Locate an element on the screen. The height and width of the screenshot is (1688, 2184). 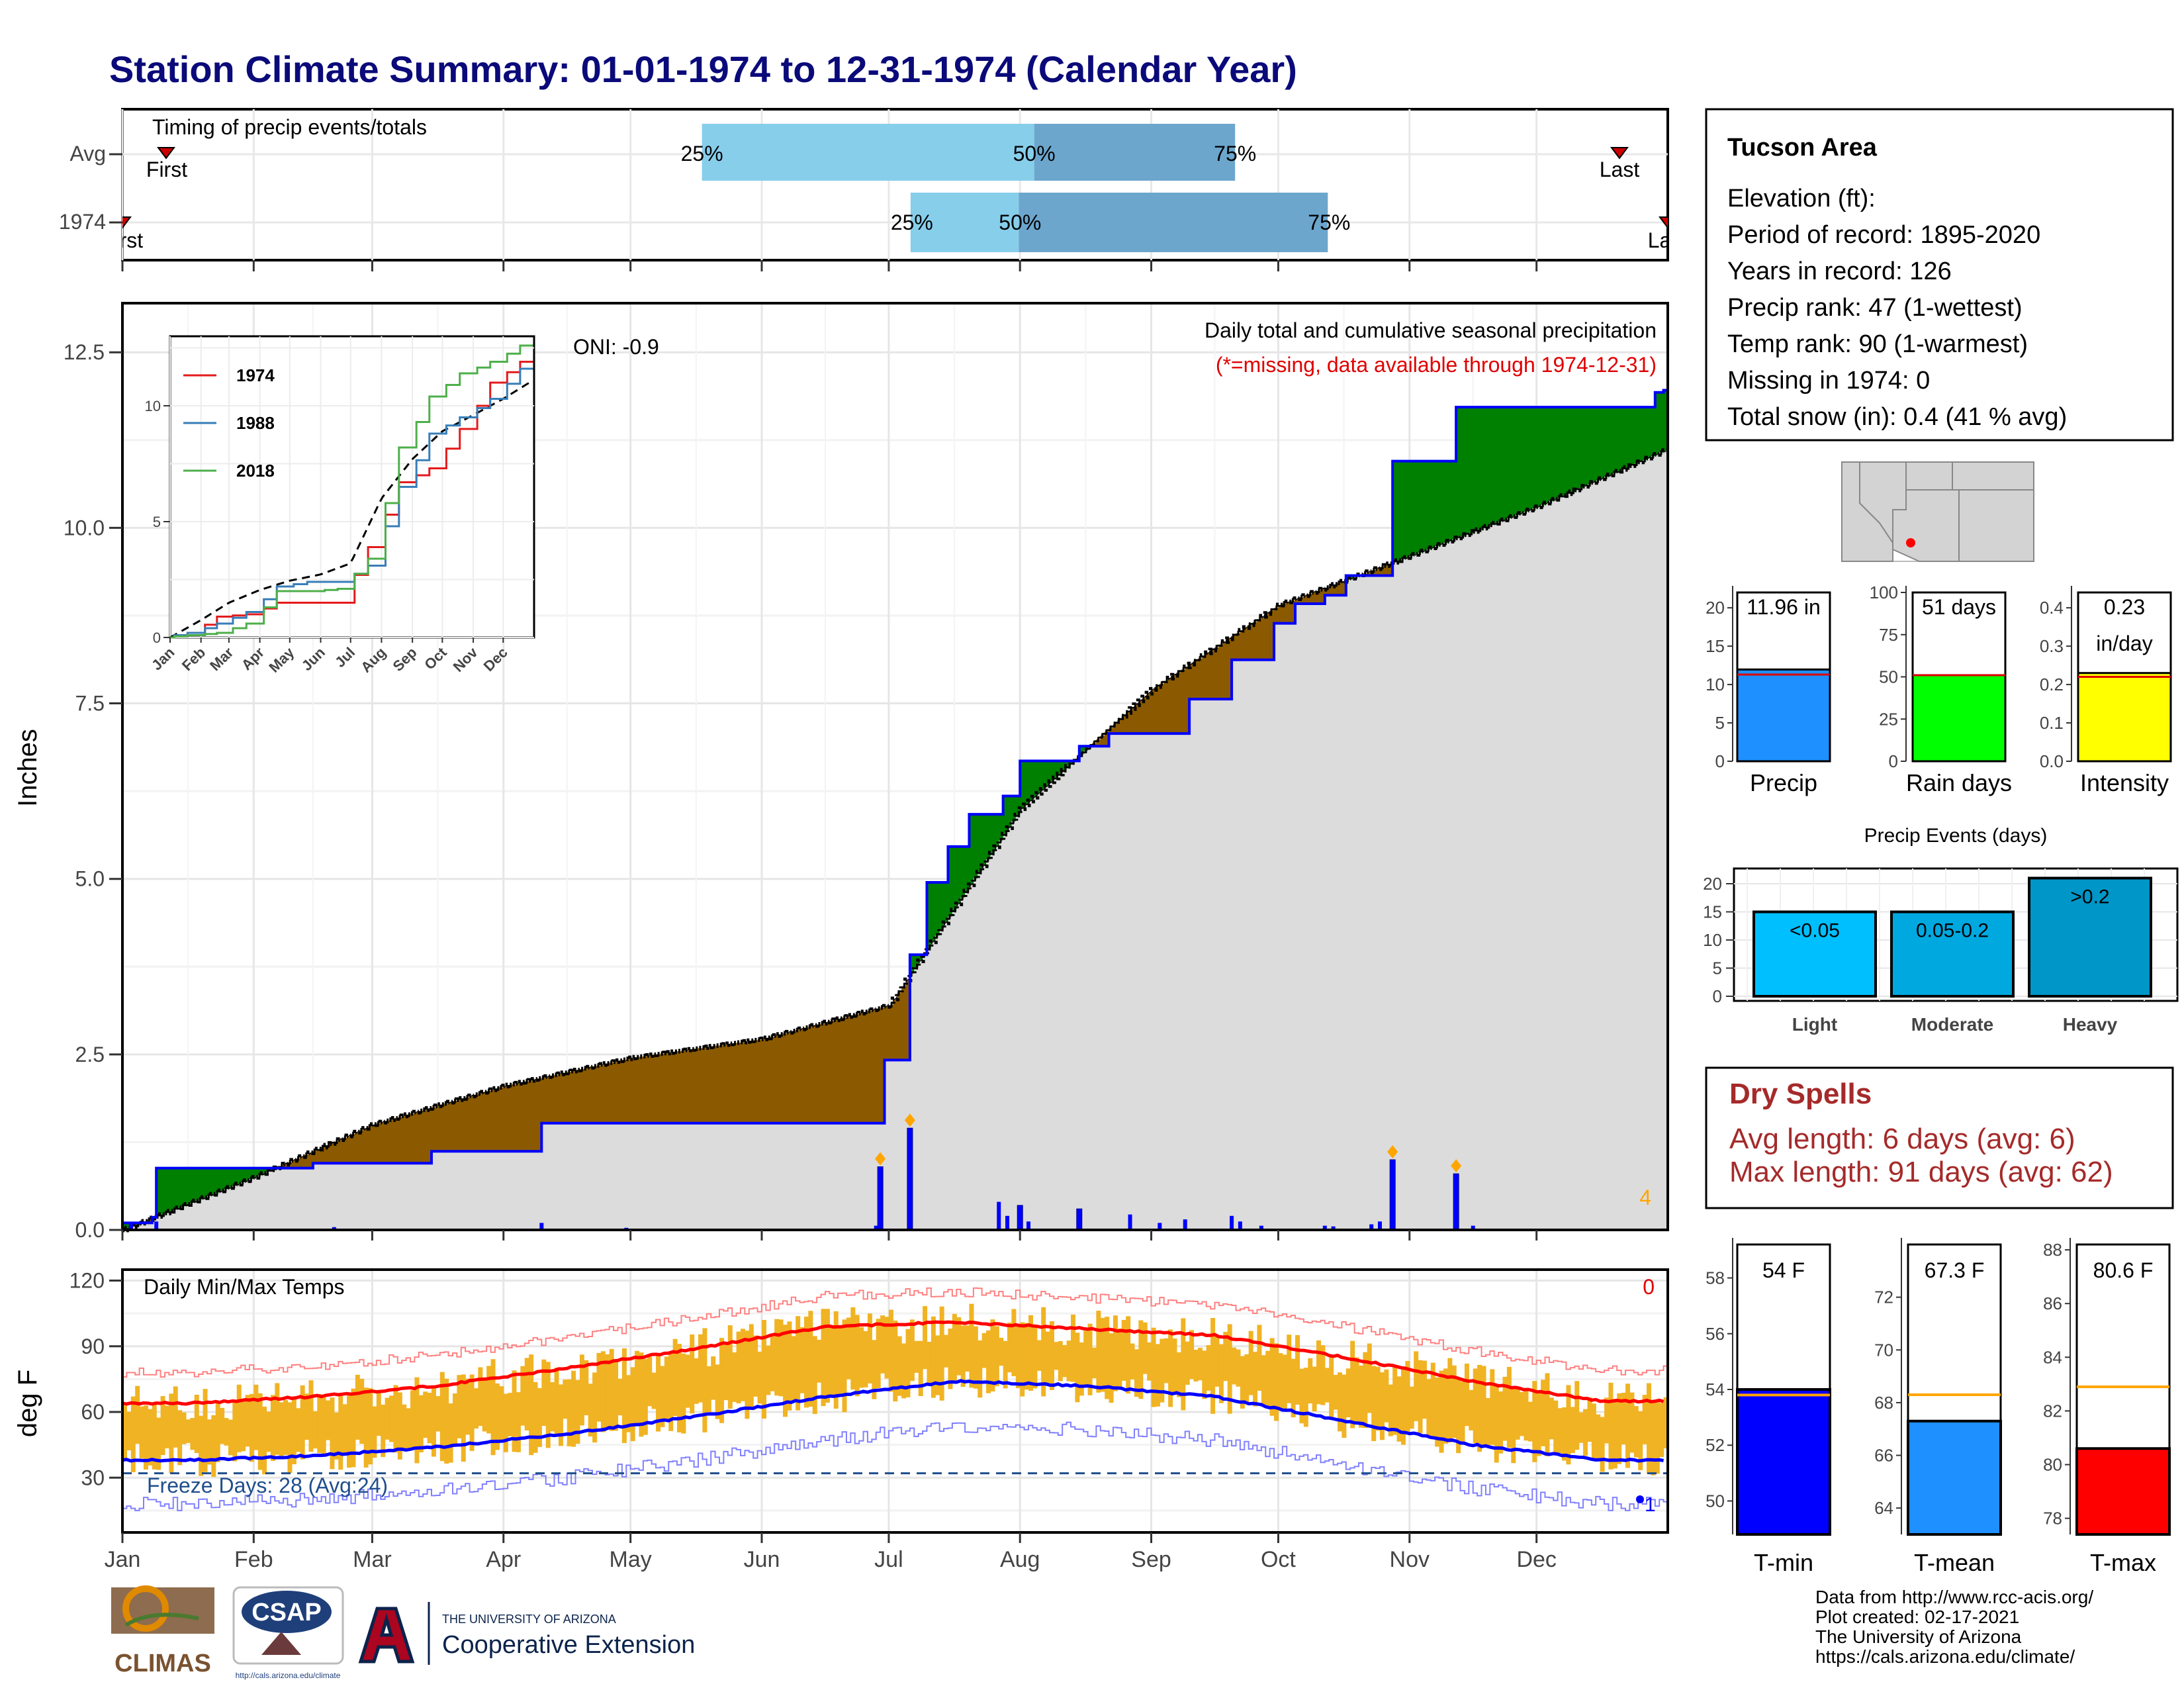
daily-precip-bars is located at coordinates (897, 1172).